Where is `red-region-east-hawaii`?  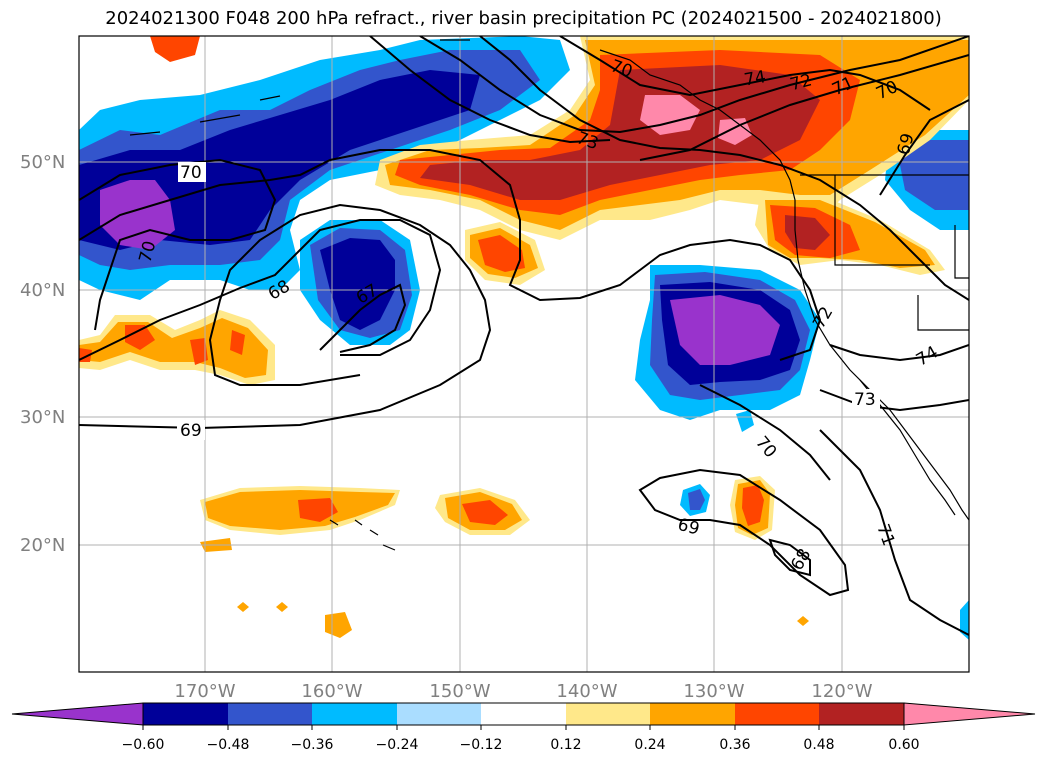
red-region-east-hawaii is located at coordinates (485, 512).